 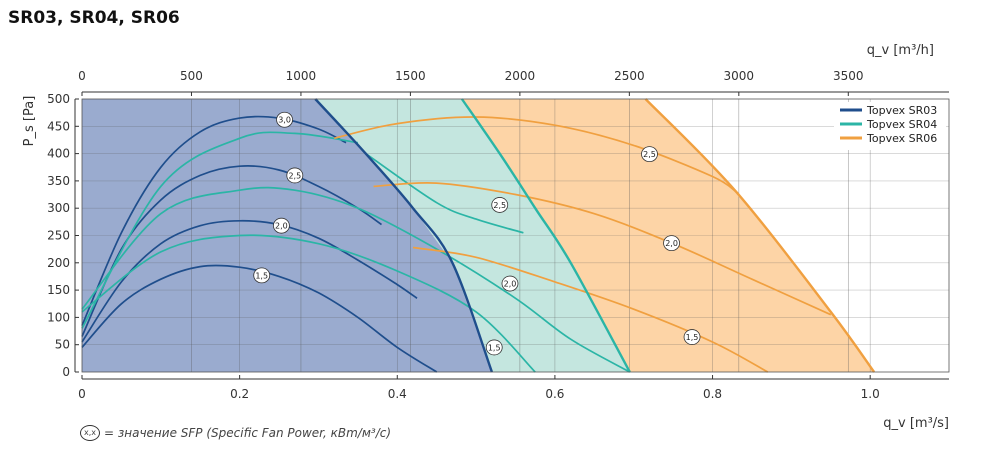 I want to click on y-tick-label: 300, so click(x=58, y=208).